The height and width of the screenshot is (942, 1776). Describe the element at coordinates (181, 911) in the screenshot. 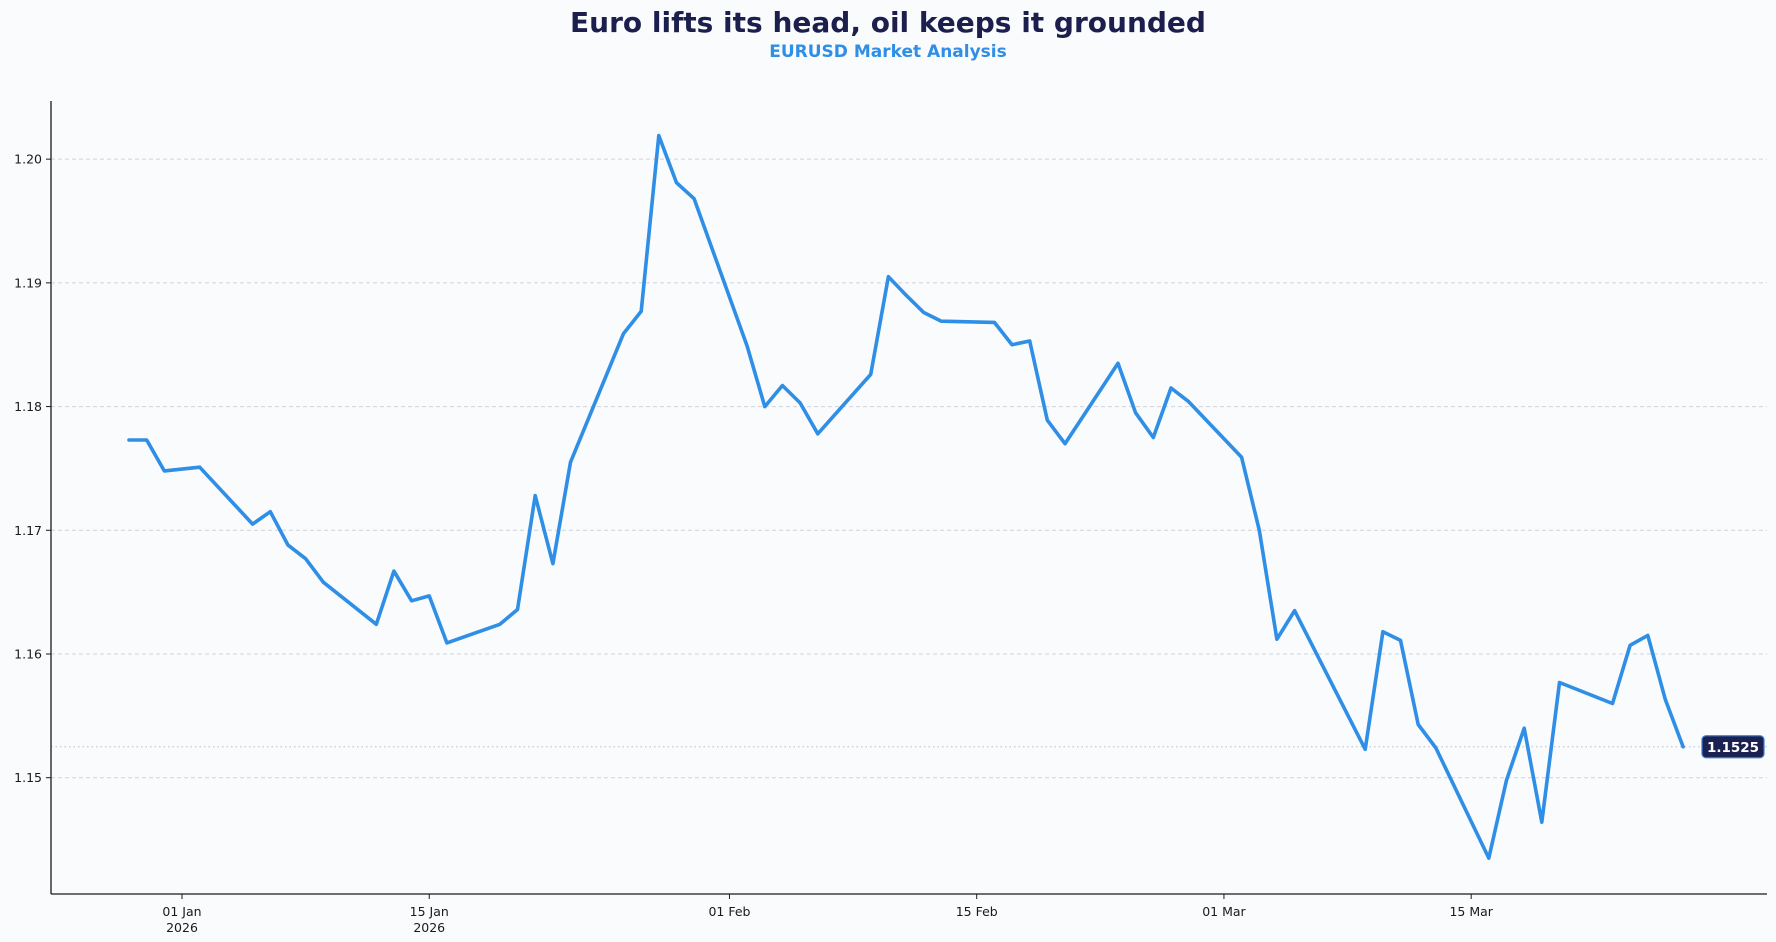

I see `x-tick-label: 01 Jan` at that location.